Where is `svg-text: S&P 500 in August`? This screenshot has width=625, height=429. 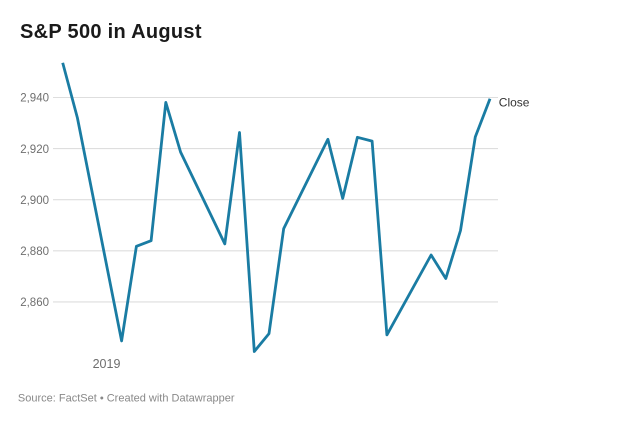
svg-text: S&P 500 in August is located at coordinates (111, 32).